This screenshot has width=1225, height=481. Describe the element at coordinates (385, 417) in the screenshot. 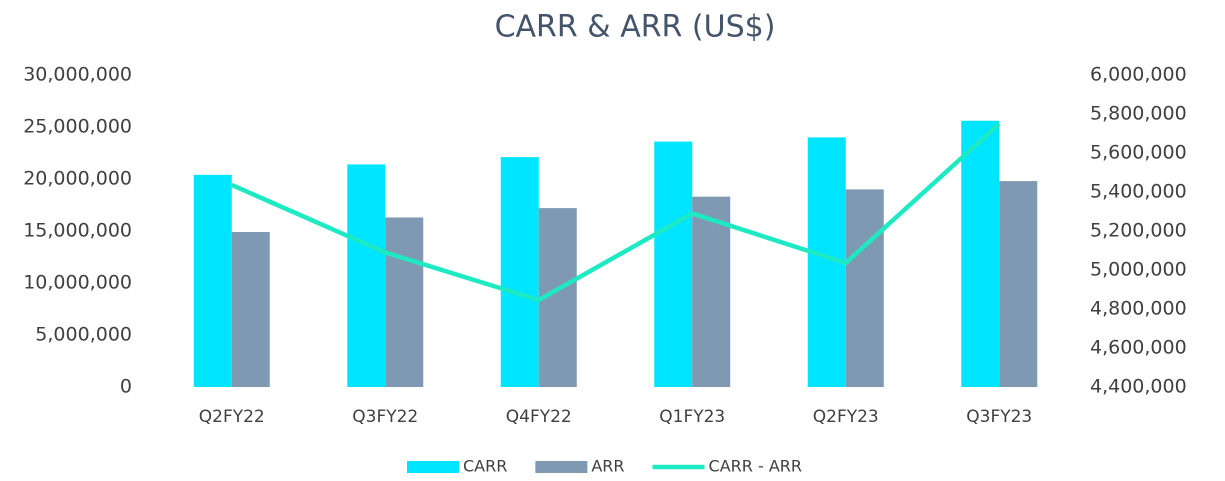

I see `x-tick-label: Q3FY22` at that location.